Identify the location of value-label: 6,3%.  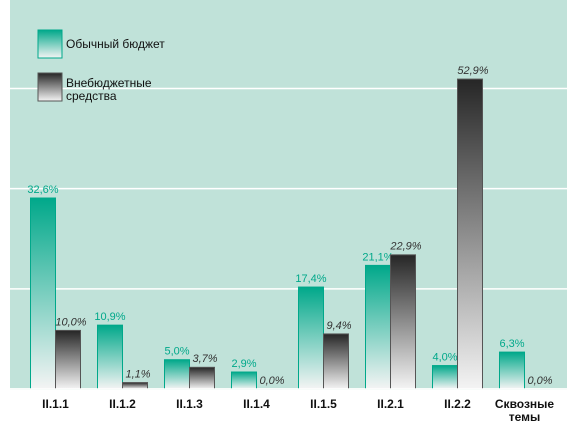
(511, 344).